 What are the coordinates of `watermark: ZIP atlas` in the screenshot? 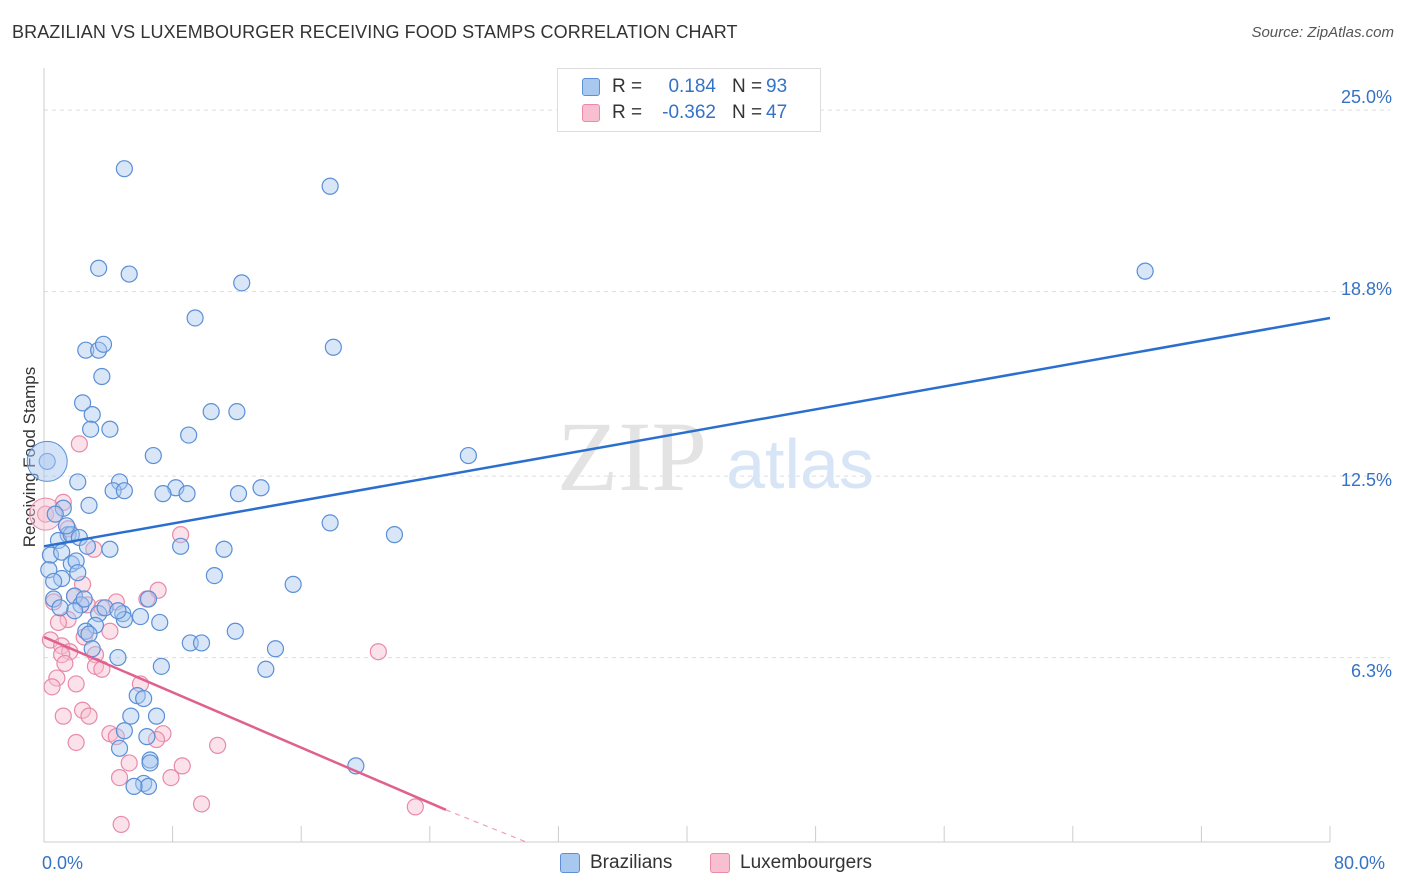 It's located at (715, 456).